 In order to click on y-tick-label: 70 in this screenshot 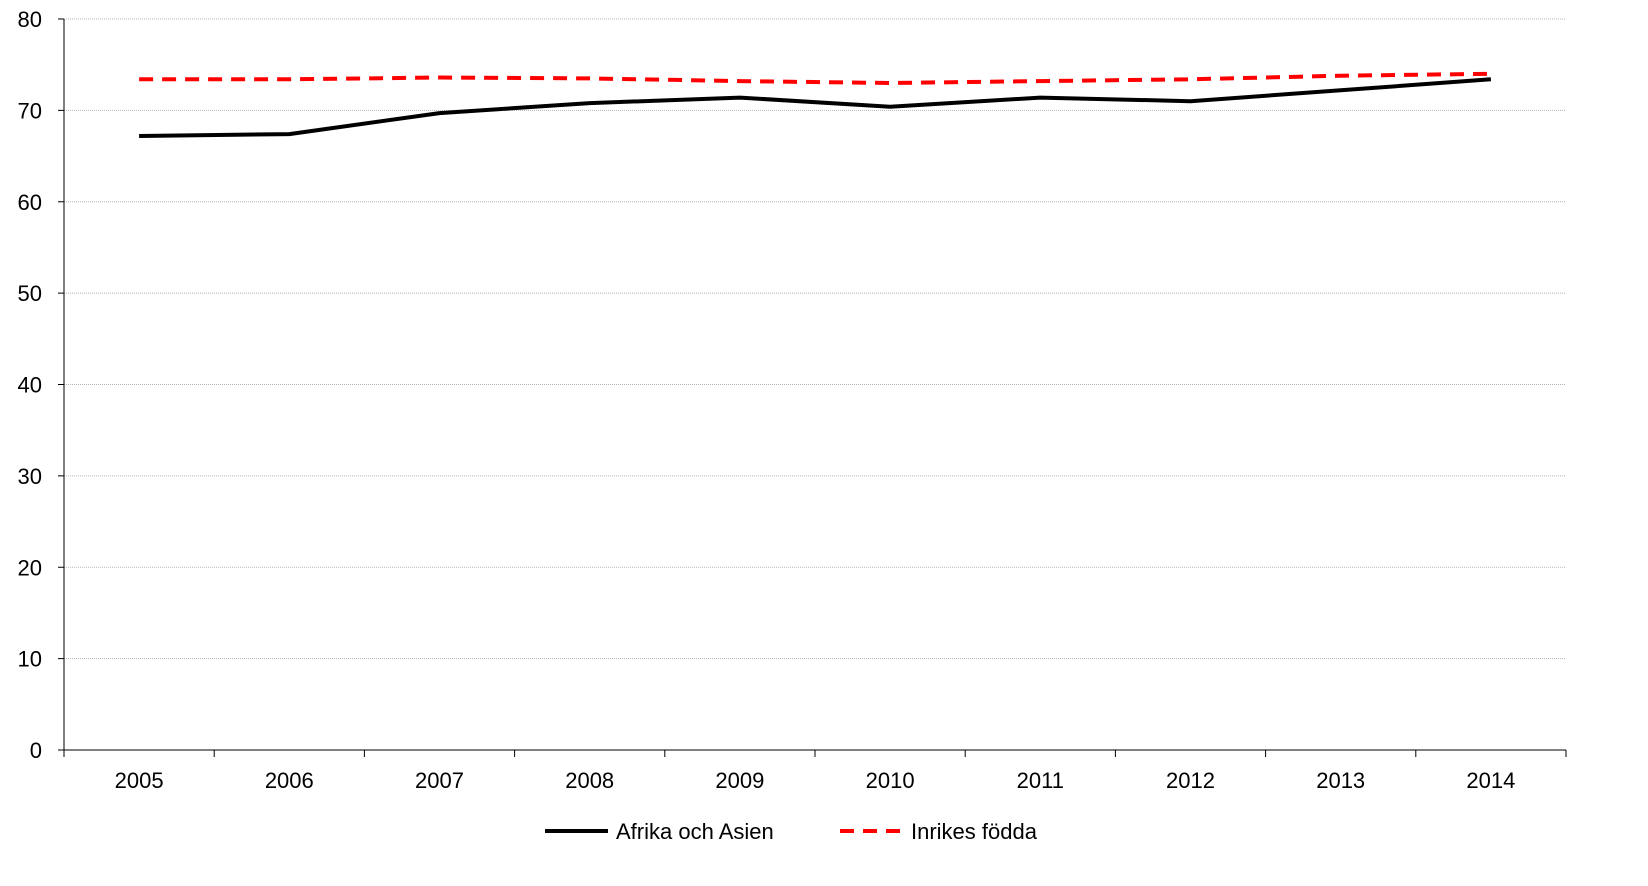, I will do `click(30, 110)`.